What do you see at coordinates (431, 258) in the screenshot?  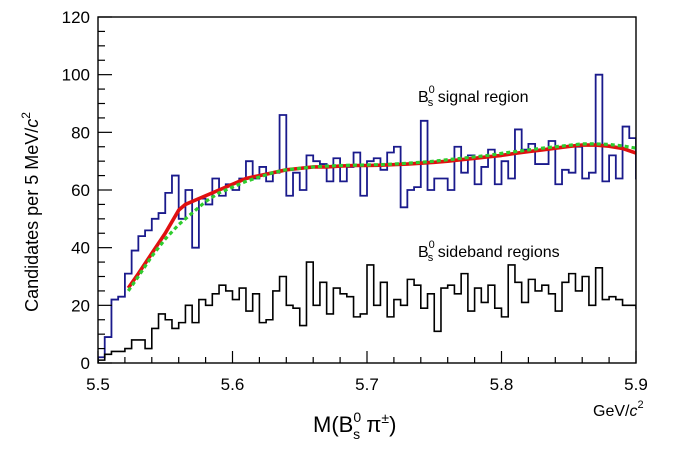 I see `sideband-annotation-sub: s` at bounding box center [431, 258].